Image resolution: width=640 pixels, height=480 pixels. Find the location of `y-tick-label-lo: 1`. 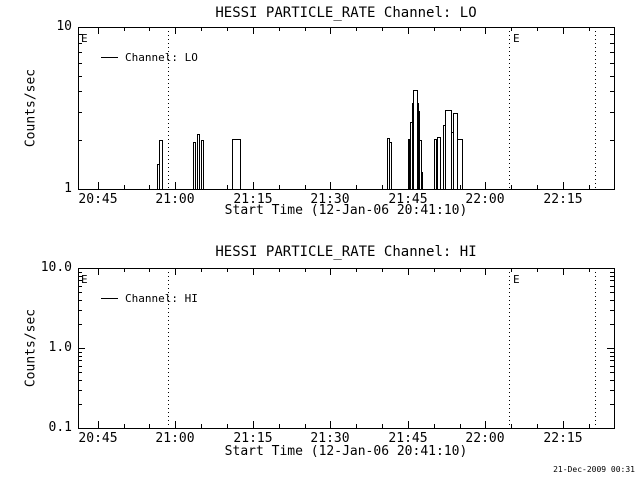

y-tick-label-lo: 1 is located at coordinates (68, 188).